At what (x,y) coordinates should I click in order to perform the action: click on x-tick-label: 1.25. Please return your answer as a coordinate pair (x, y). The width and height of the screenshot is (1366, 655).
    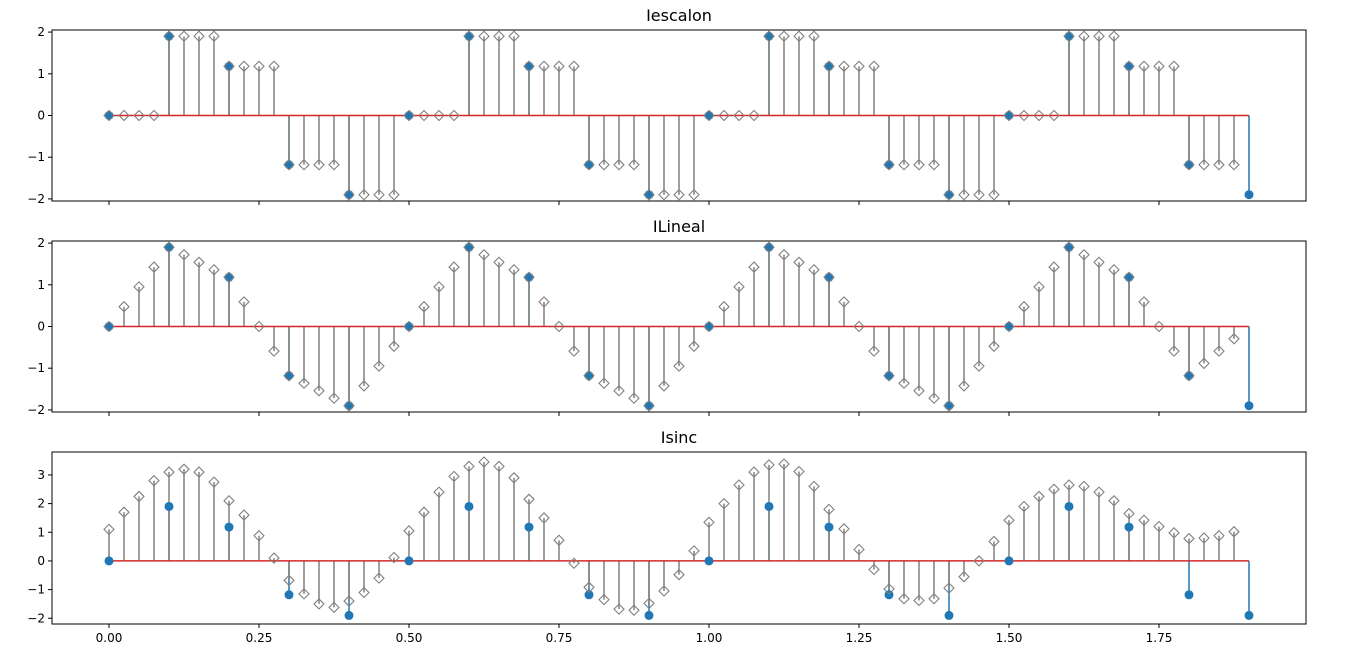
    Looking at the image, I should click on (859, 638).